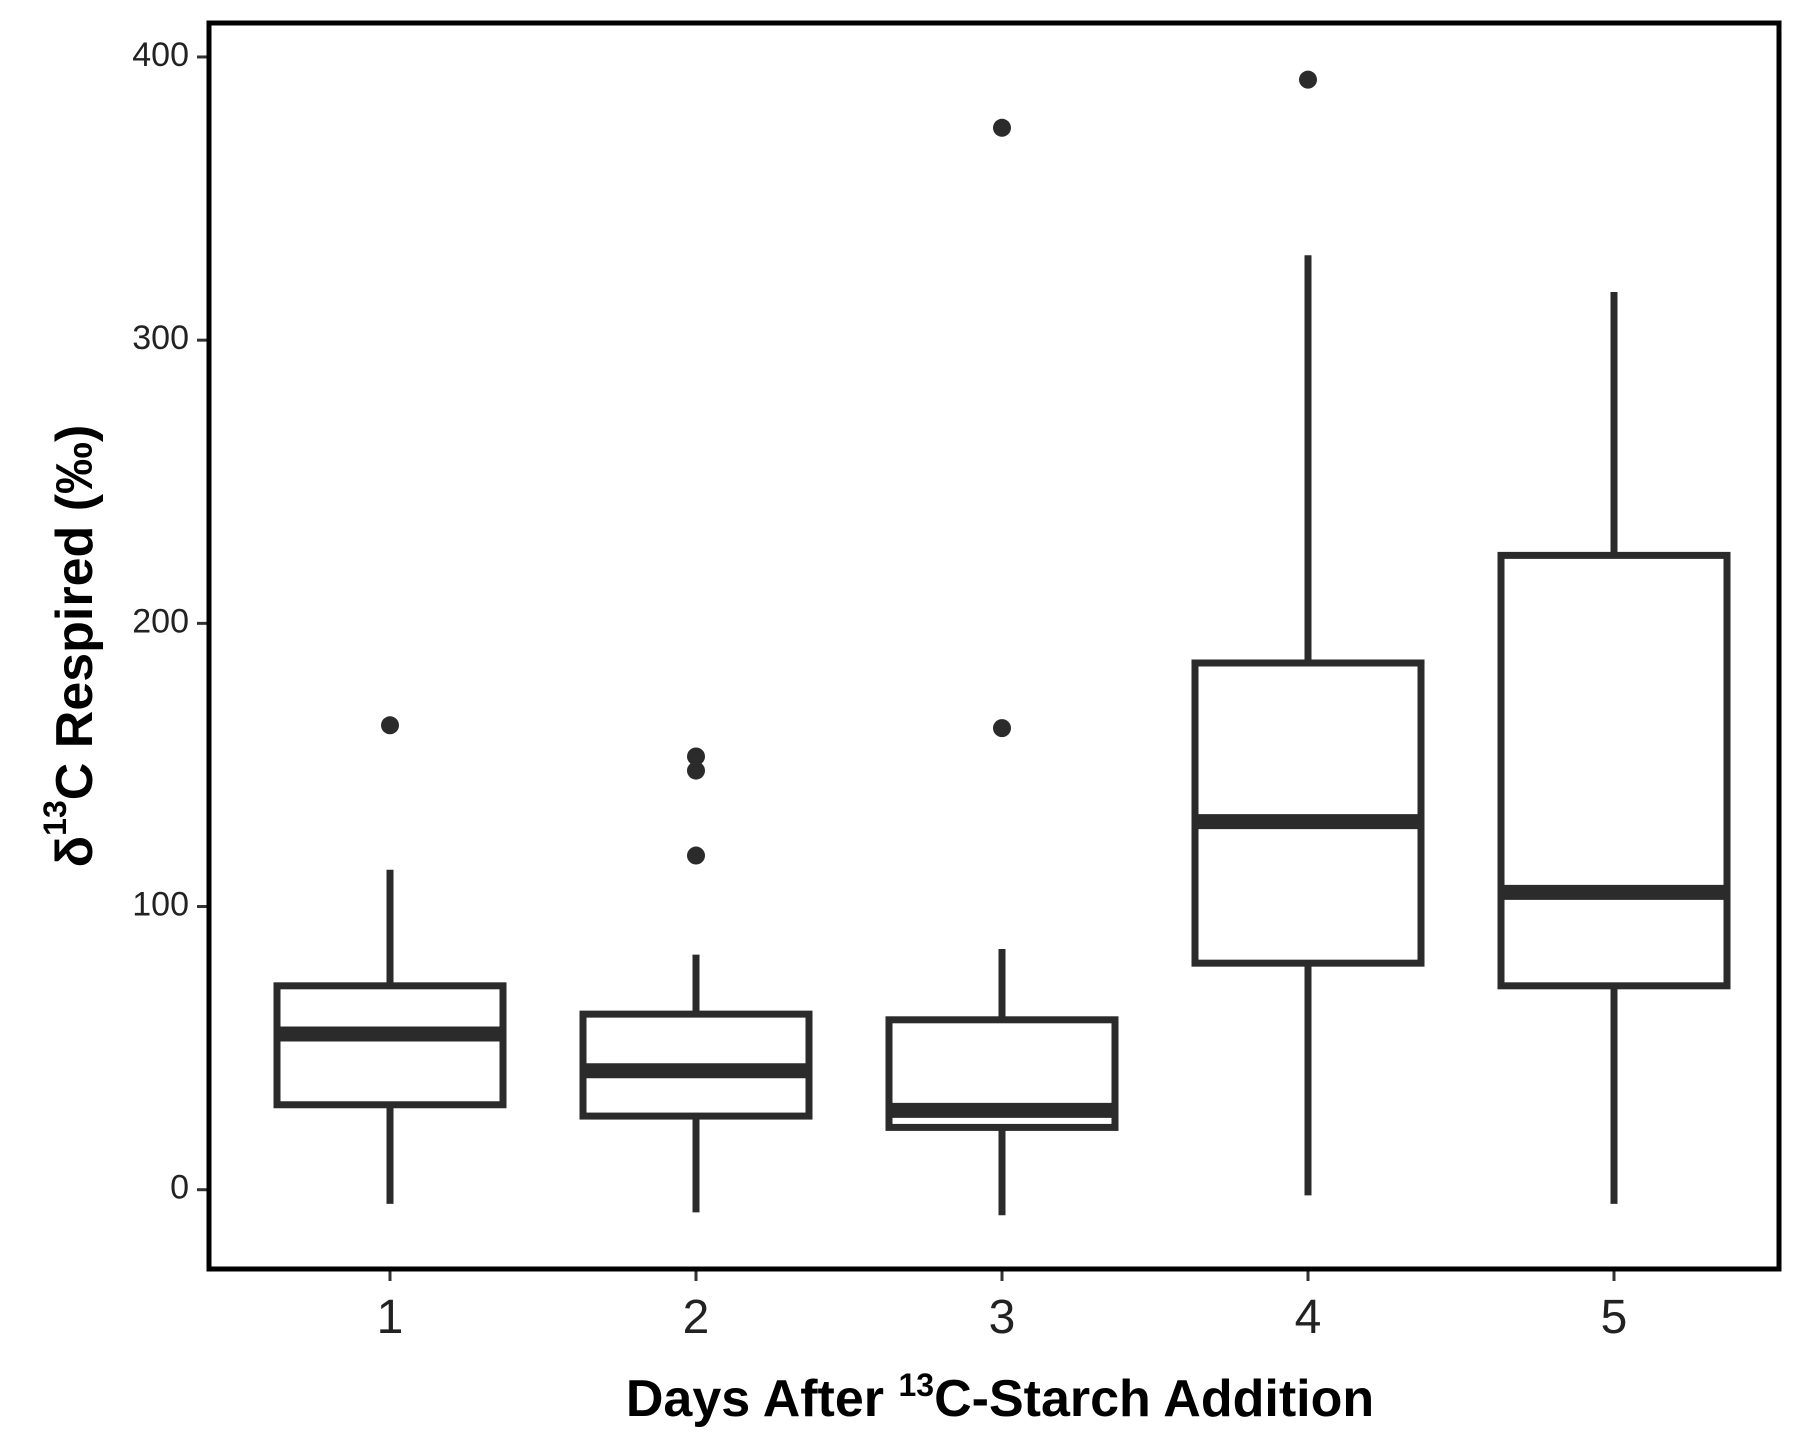 This screenshot has height=1454, width=1812. I want to click on y-axis-title-main: δ, so click(75, 852).